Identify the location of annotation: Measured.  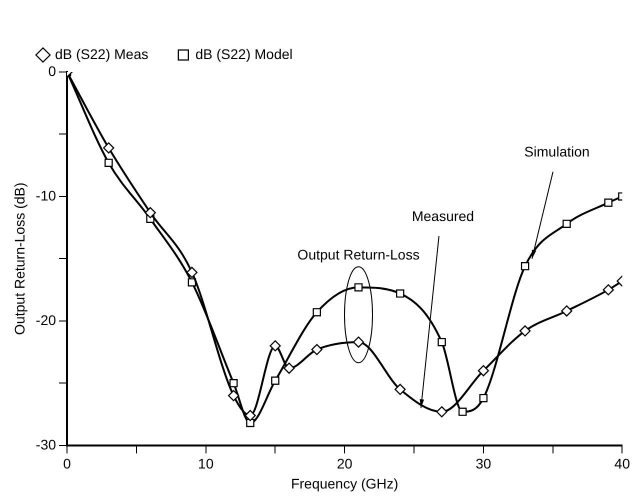
(443, 216).